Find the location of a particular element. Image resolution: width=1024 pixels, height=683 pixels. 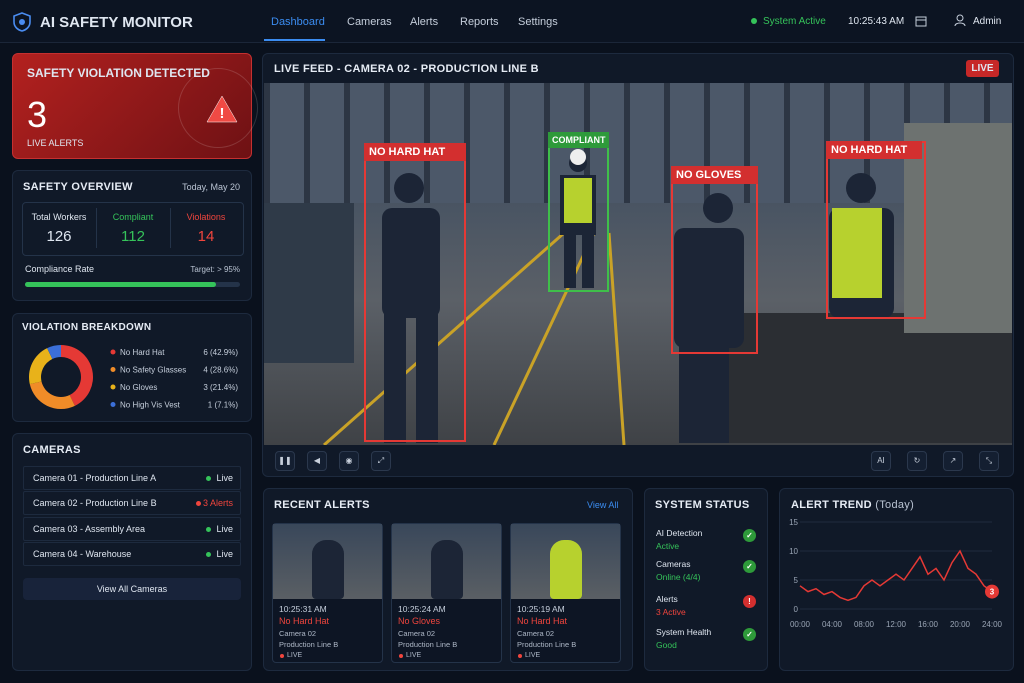

nav-link: Dashboard is located at coordinates (298, 22).